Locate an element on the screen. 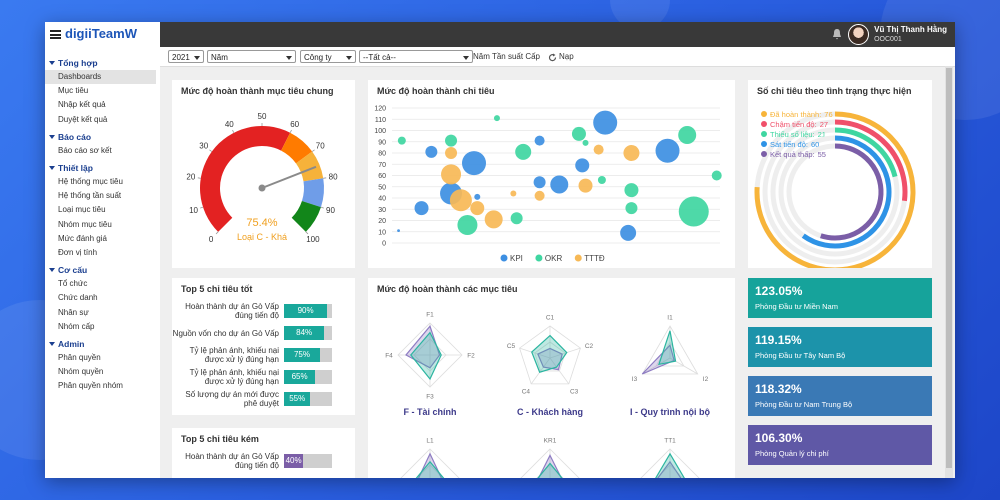 Image resolution: width=1000 pixels, height=500 pixels. menu-item: Phân quyền nhóm is located at coordinates (90, 386).